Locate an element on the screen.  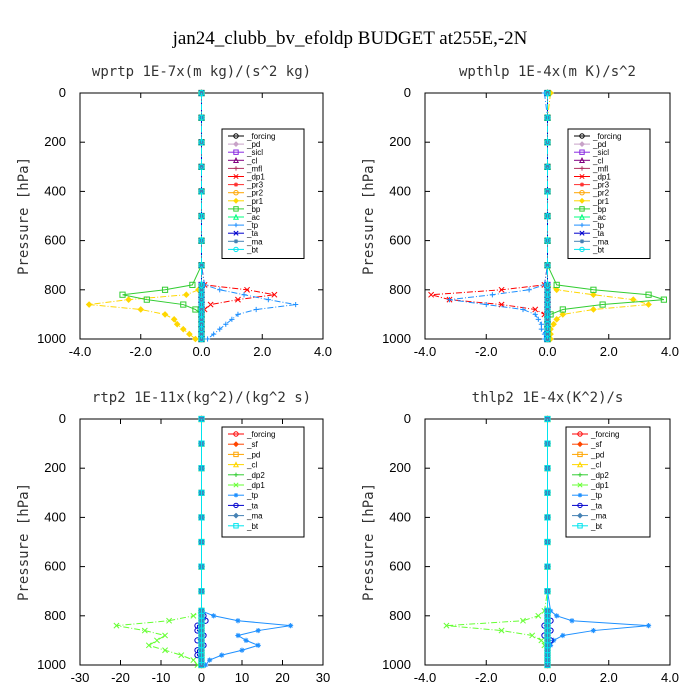
legend-entry: _pr2 is located at coordinates (592, 193).